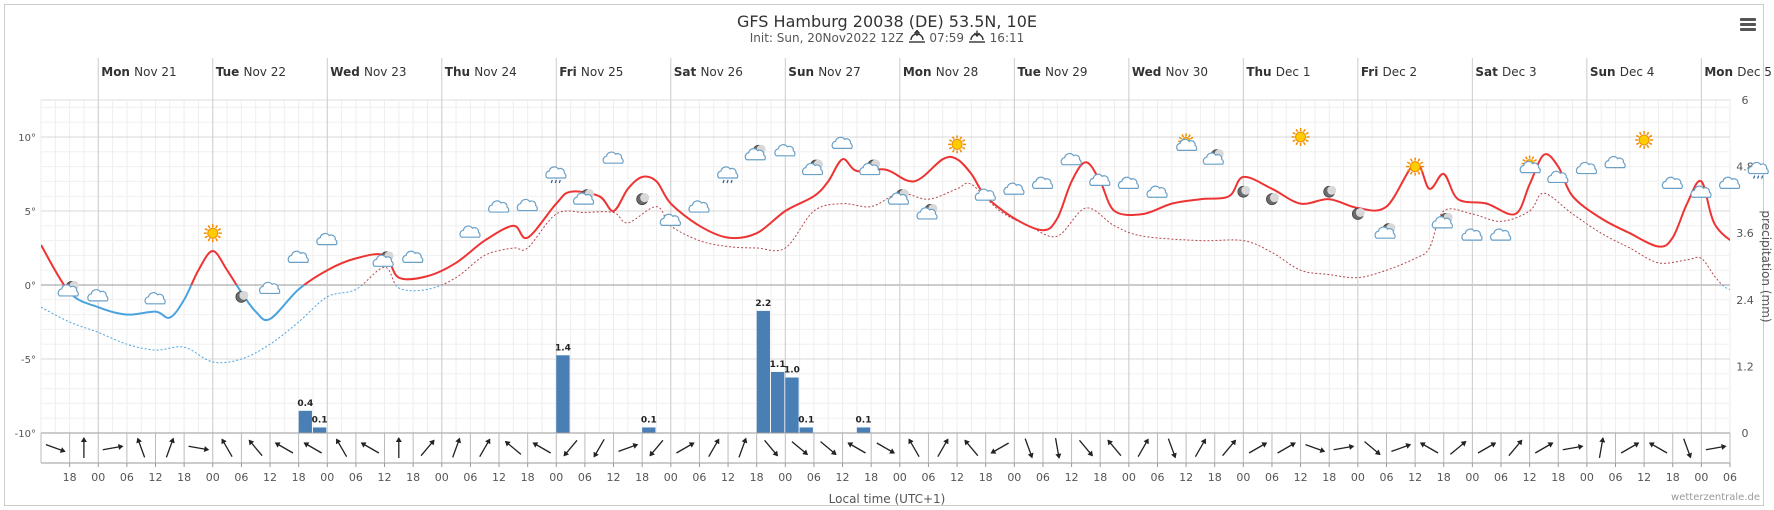  What do you see at coordinates (1715, 497) in the screenshot?
I see `credit-text: wetterzentrale.de` at bounding box center [1715, 497].